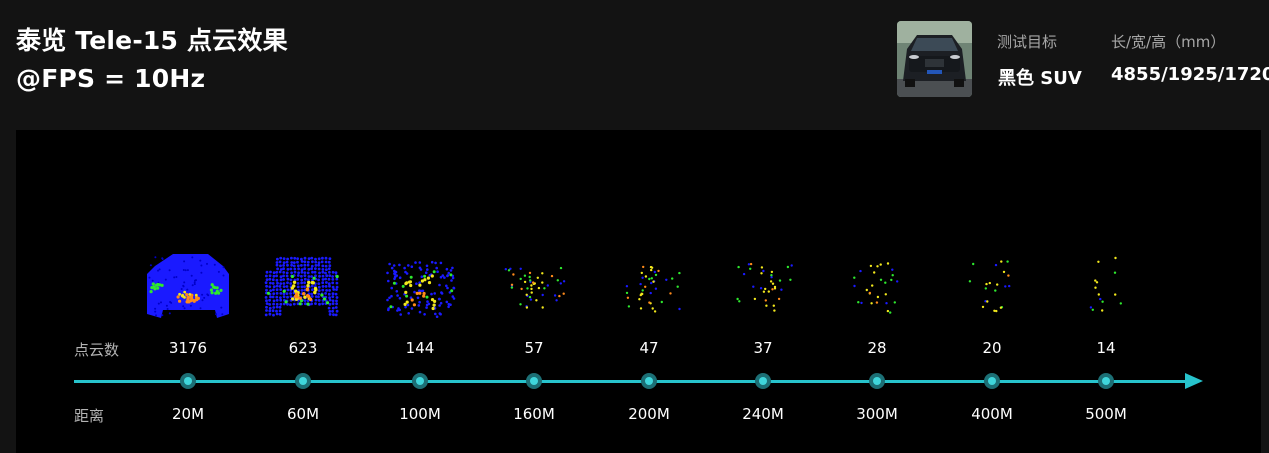 The width and height of the screenshot is (1269, 453). What do you see at coordinates (992, 414) in the screenshot?
I see `distance-value: 400M` at bounding box center [992, 414].